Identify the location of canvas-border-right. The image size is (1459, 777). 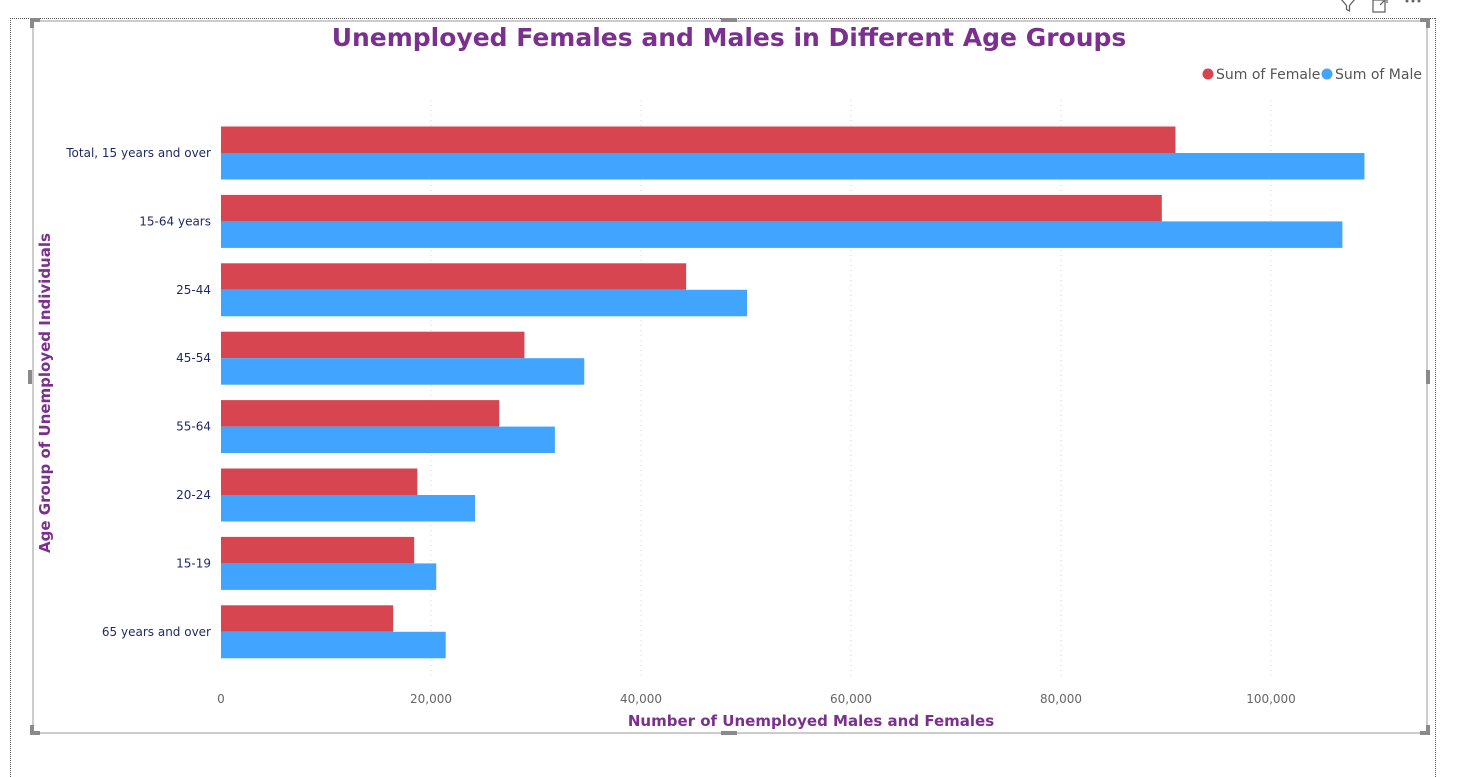
(1435, 397).